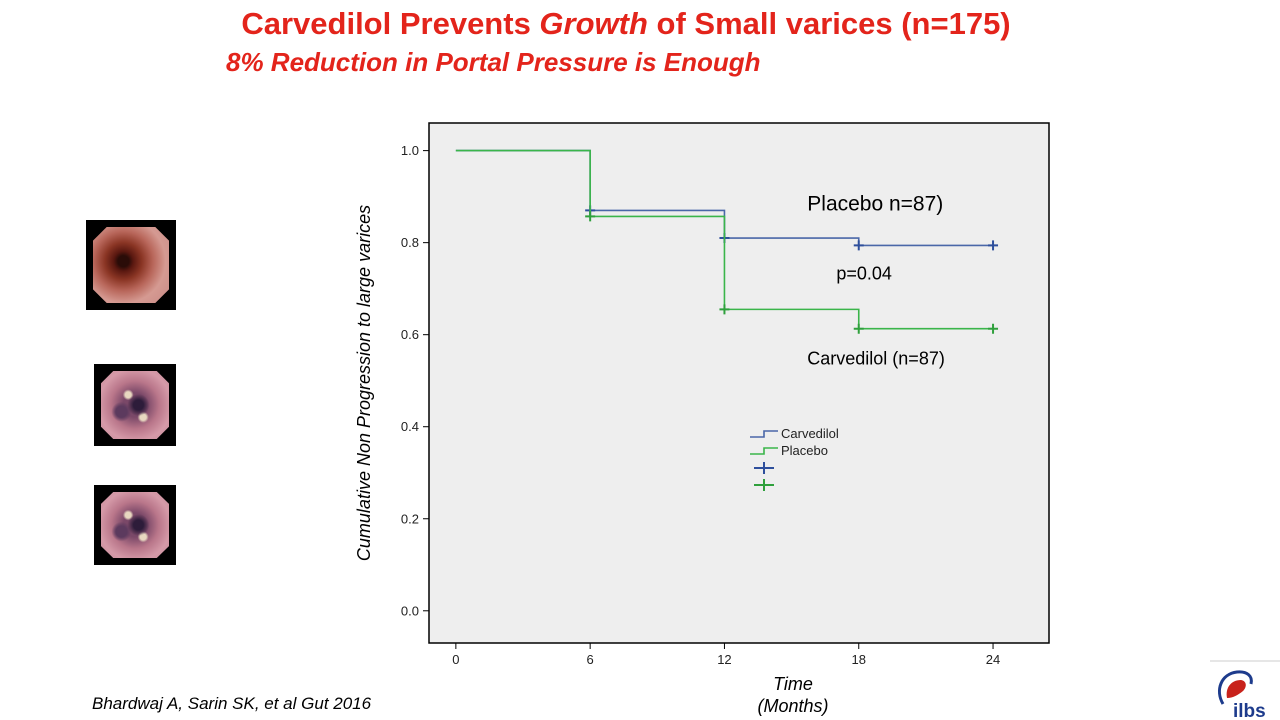  What do you see at coordinates (804, 450) in the screenshot?
I see `legend-label-placebo: Placebo` at bounding box center [804, 450].